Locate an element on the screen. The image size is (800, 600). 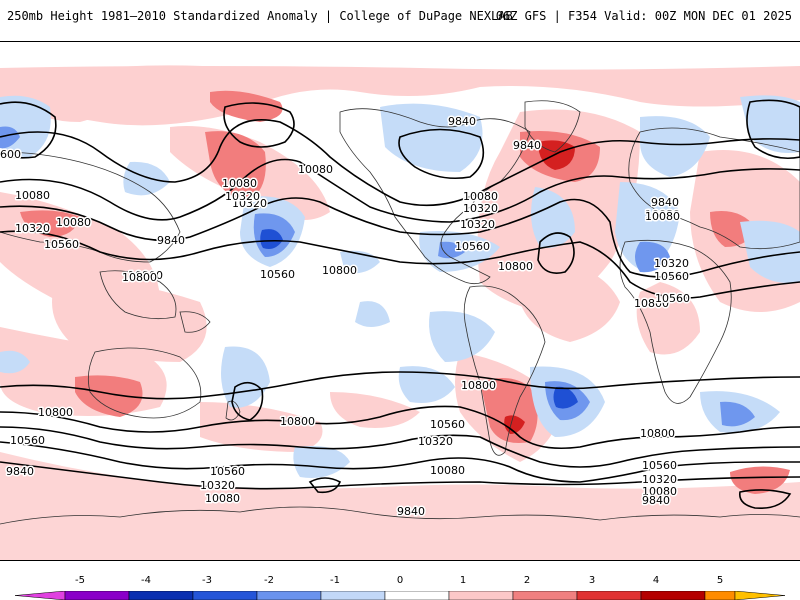
colorbar-tick: -5 is located at coordinates (80, 580).